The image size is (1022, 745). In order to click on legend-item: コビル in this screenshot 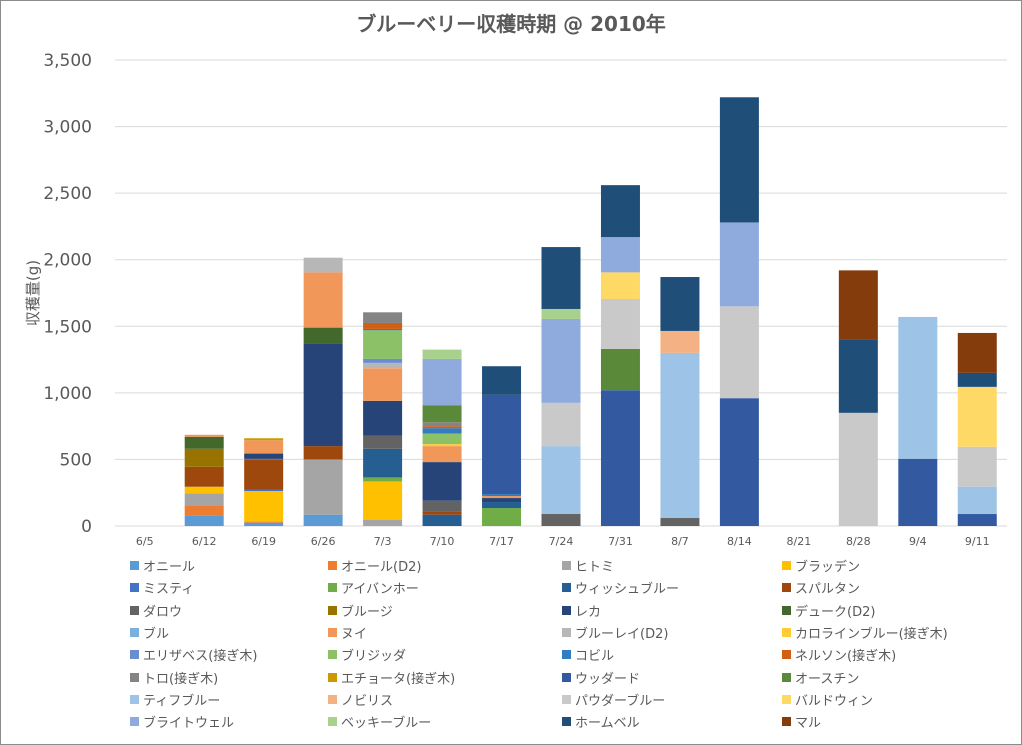, I will do `click(588, 654)`.